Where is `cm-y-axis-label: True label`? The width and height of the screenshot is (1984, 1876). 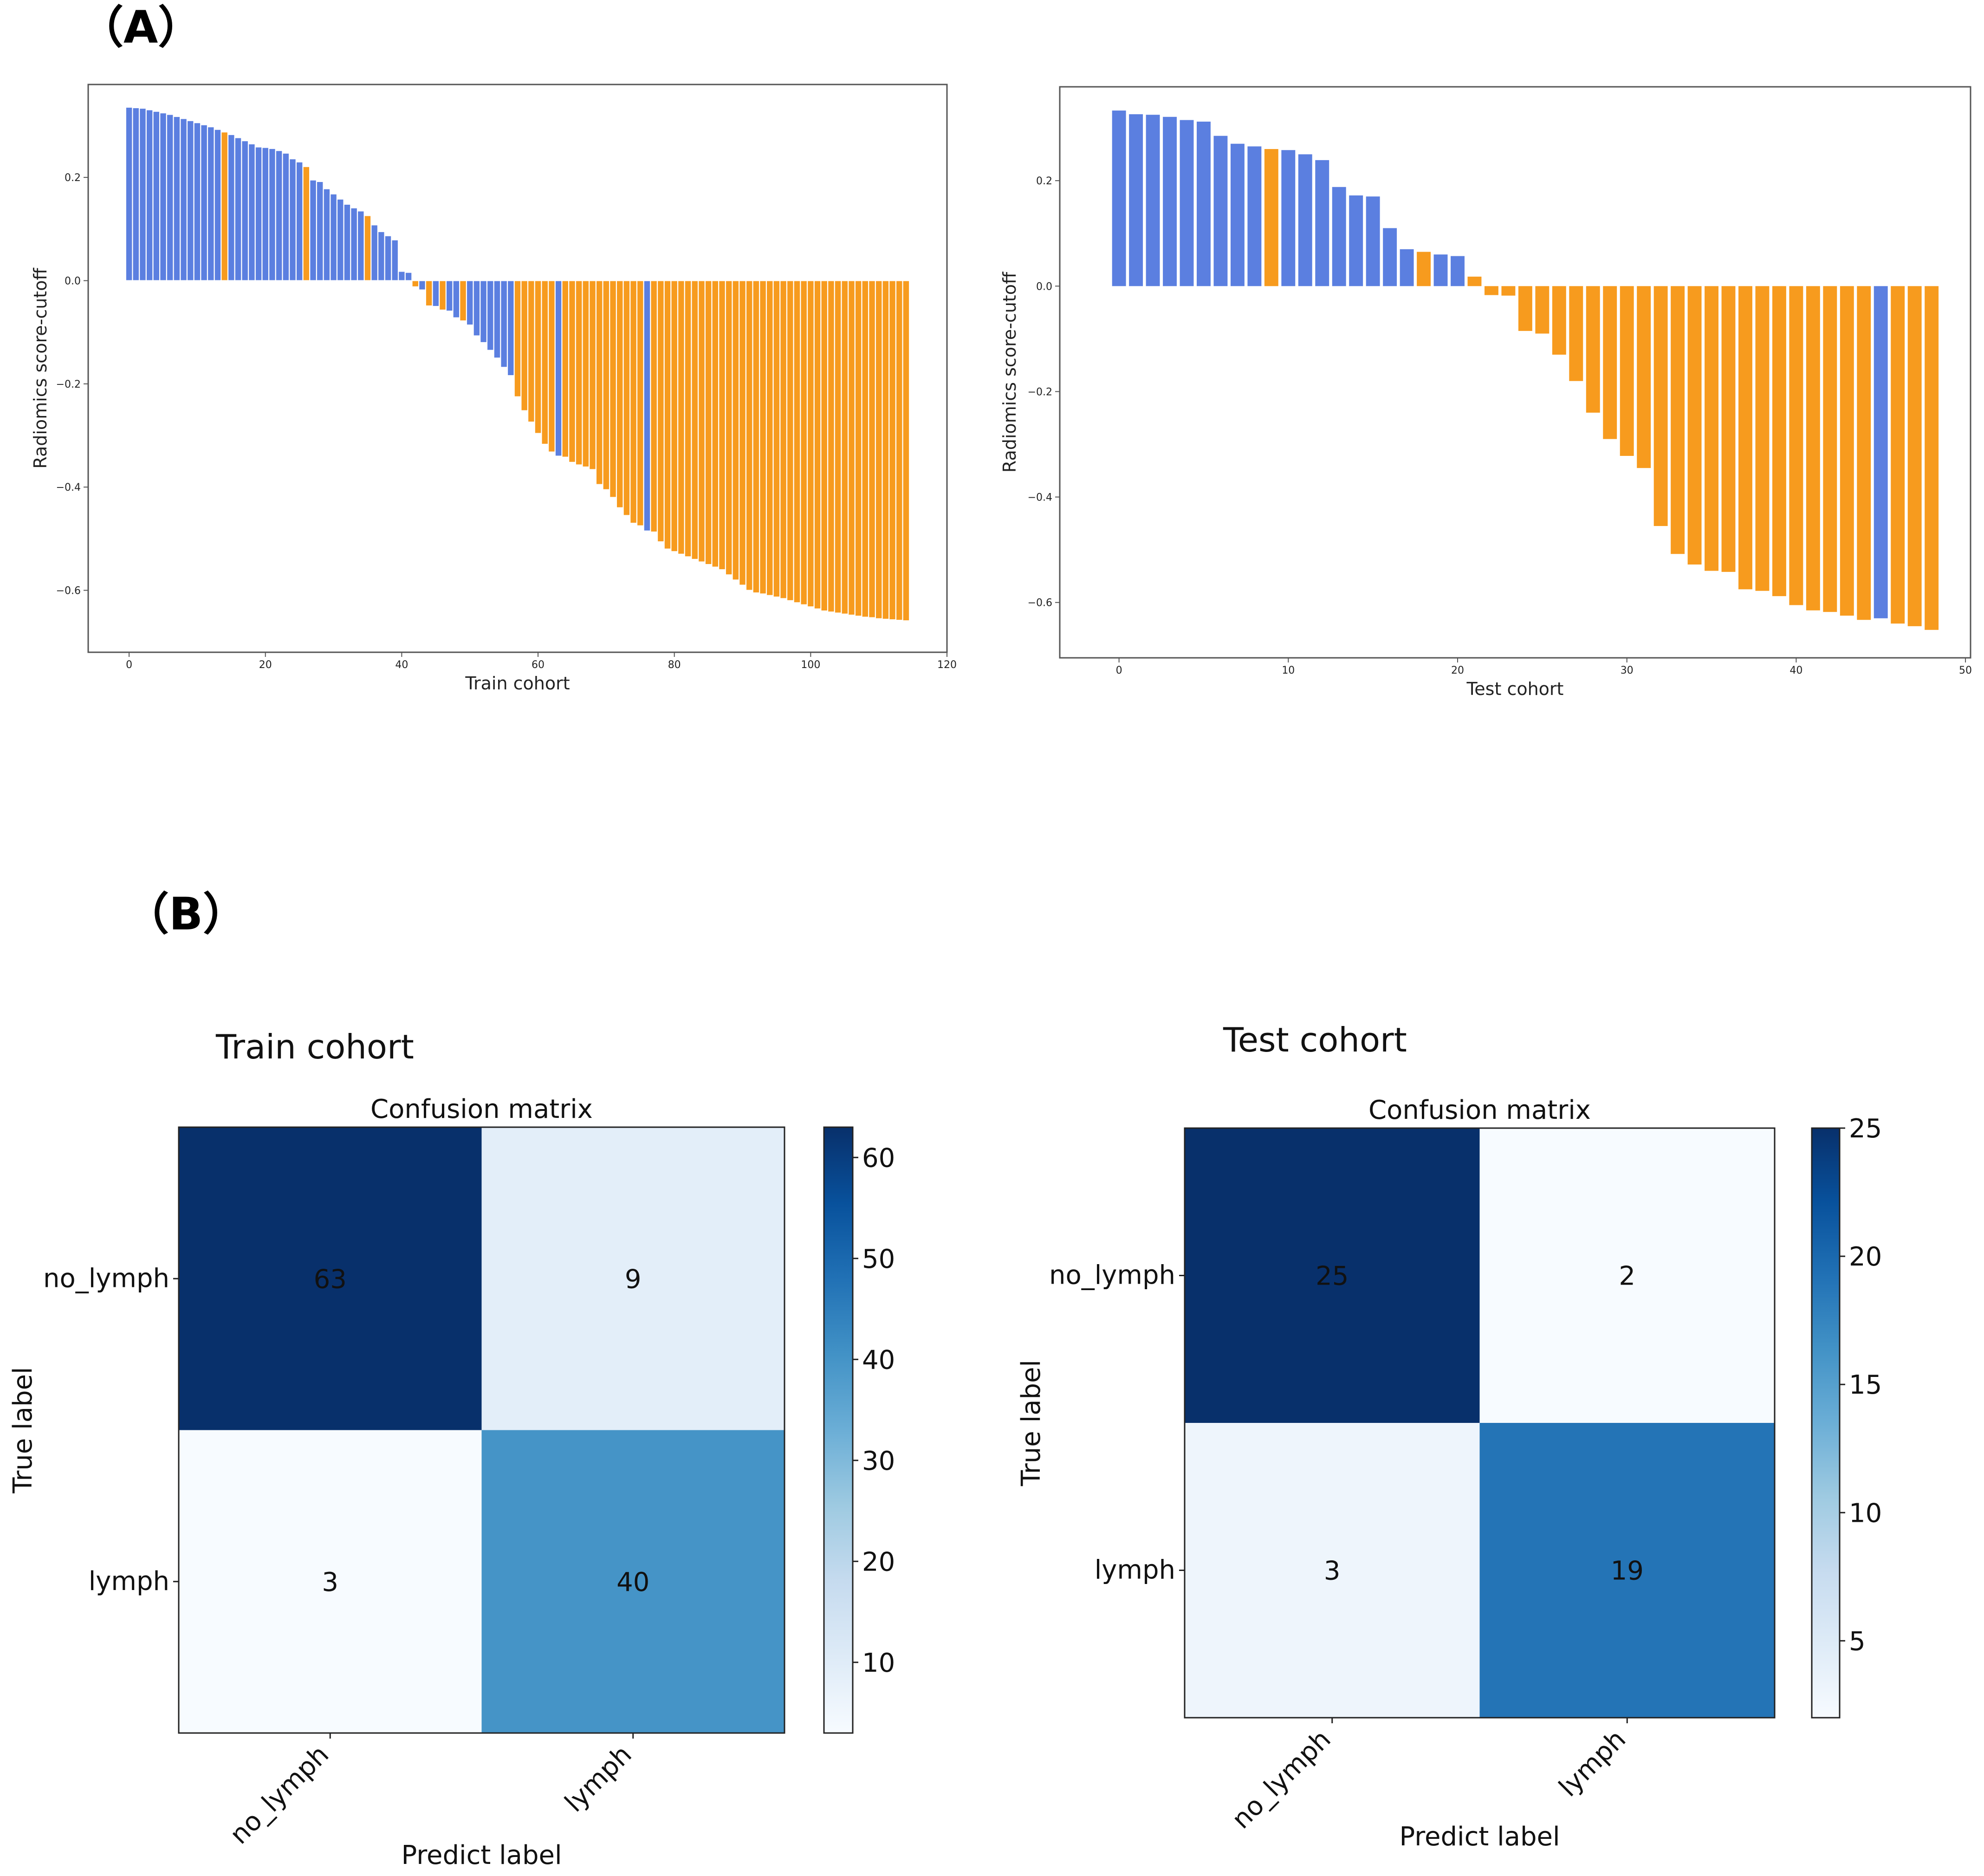
cm-y-axis-label: True label is located at coordinates (1031, 1424).